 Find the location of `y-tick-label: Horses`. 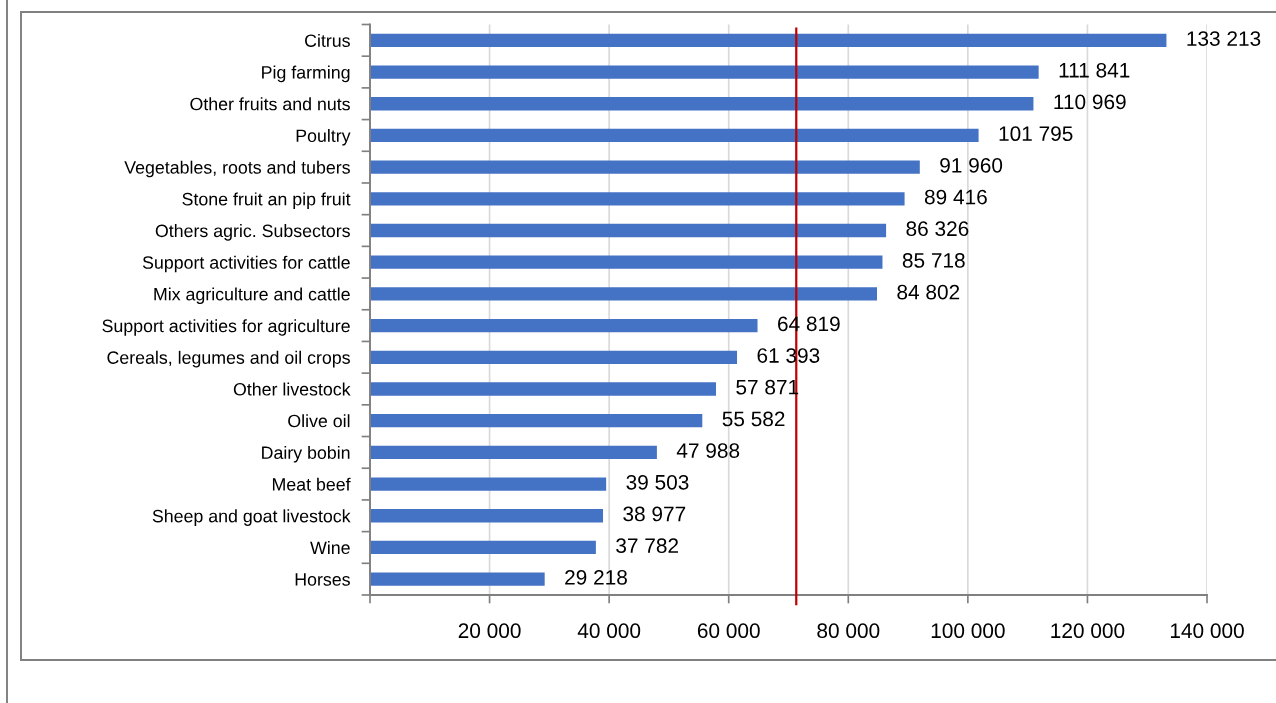

y-tick-label: Horses is located at coordinates (322, 579).